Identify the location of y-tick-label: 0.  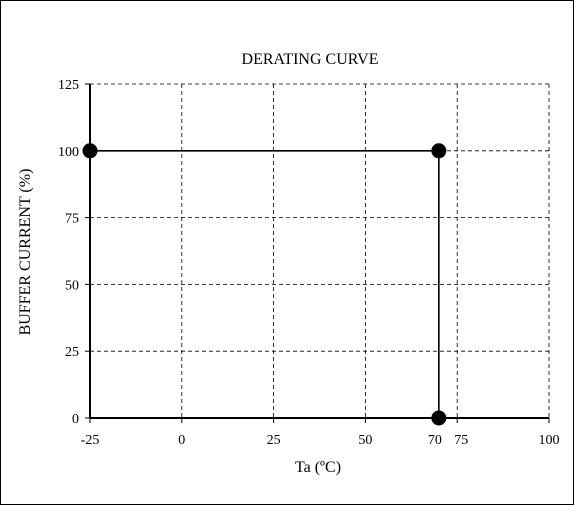
(75, 419).